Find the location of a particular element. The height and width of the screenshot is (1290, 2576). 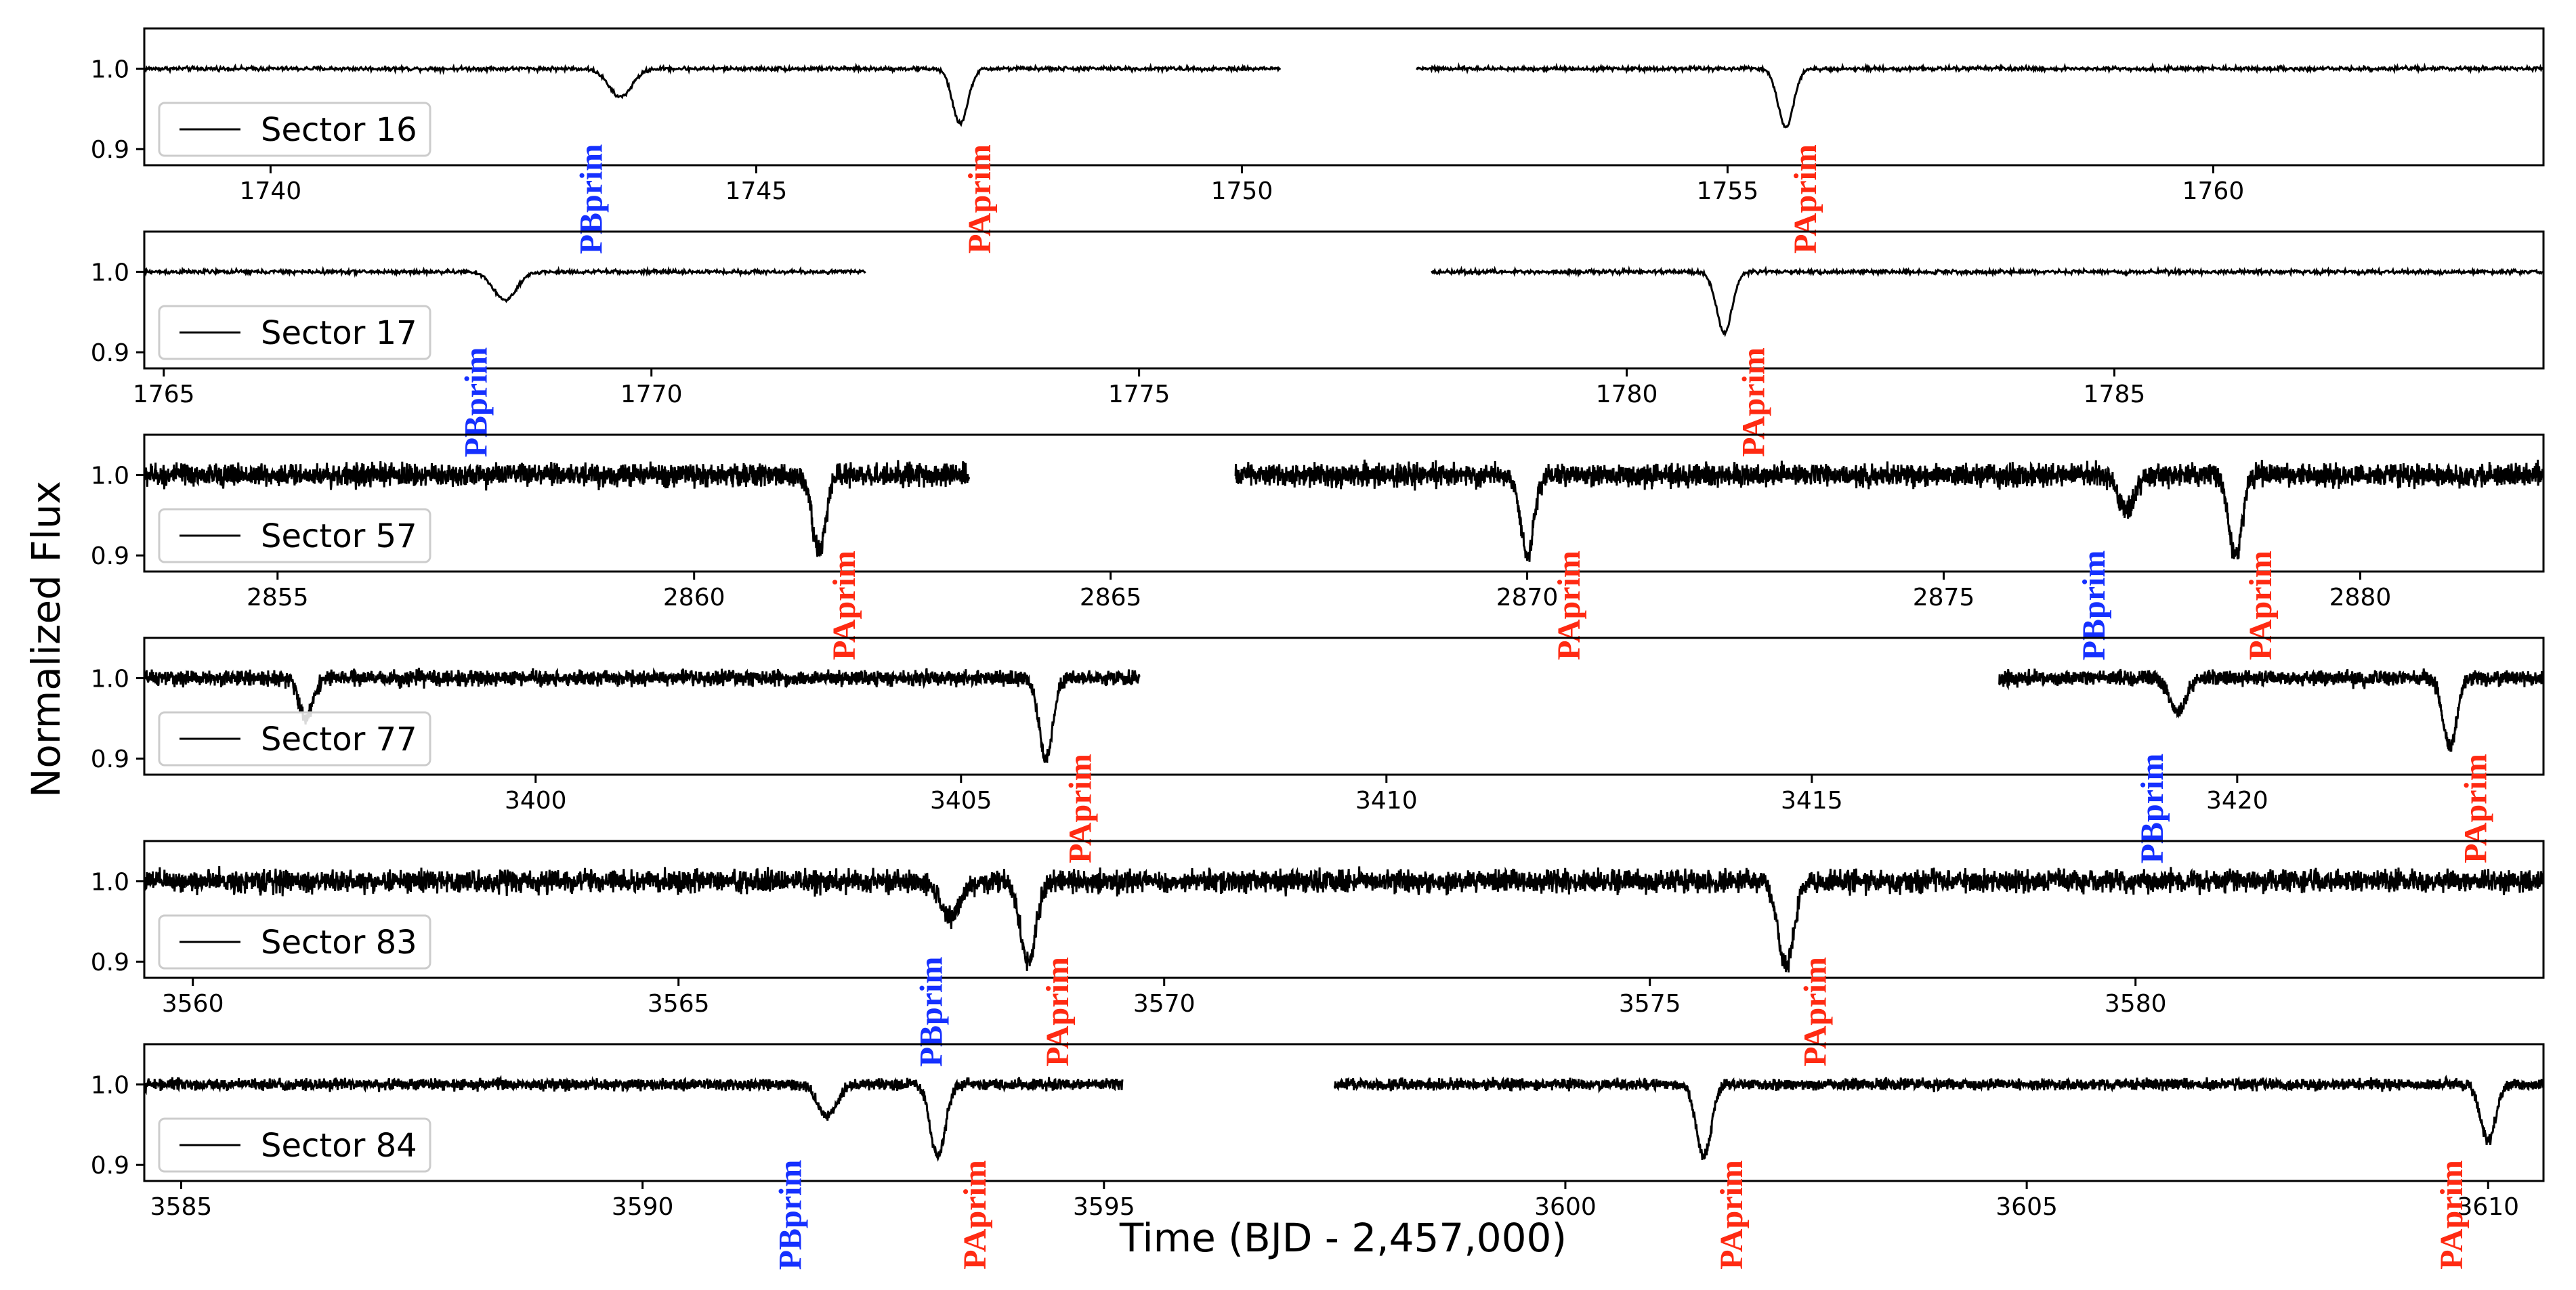

x-tick-label: 3570 is located at coordinates (1165, 1004).